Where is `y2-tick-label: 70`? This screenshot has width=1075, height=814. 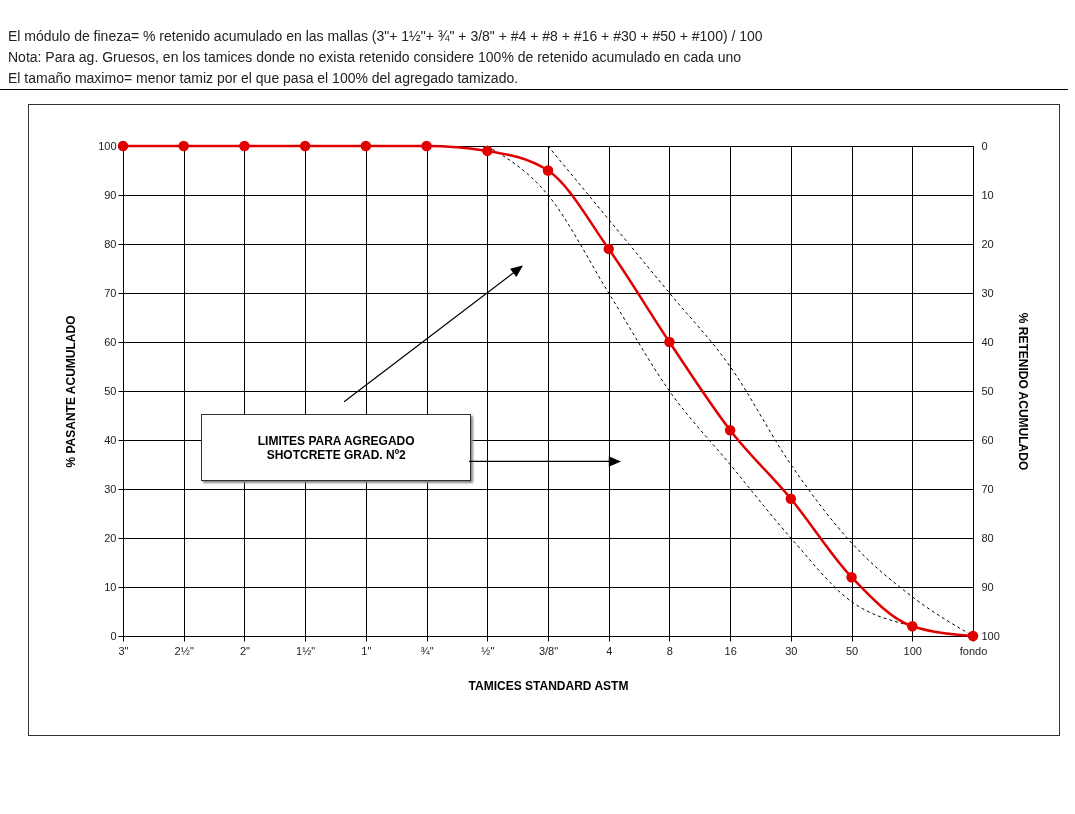
y2-tick-label: 70 is located at coordinates (987, 488).